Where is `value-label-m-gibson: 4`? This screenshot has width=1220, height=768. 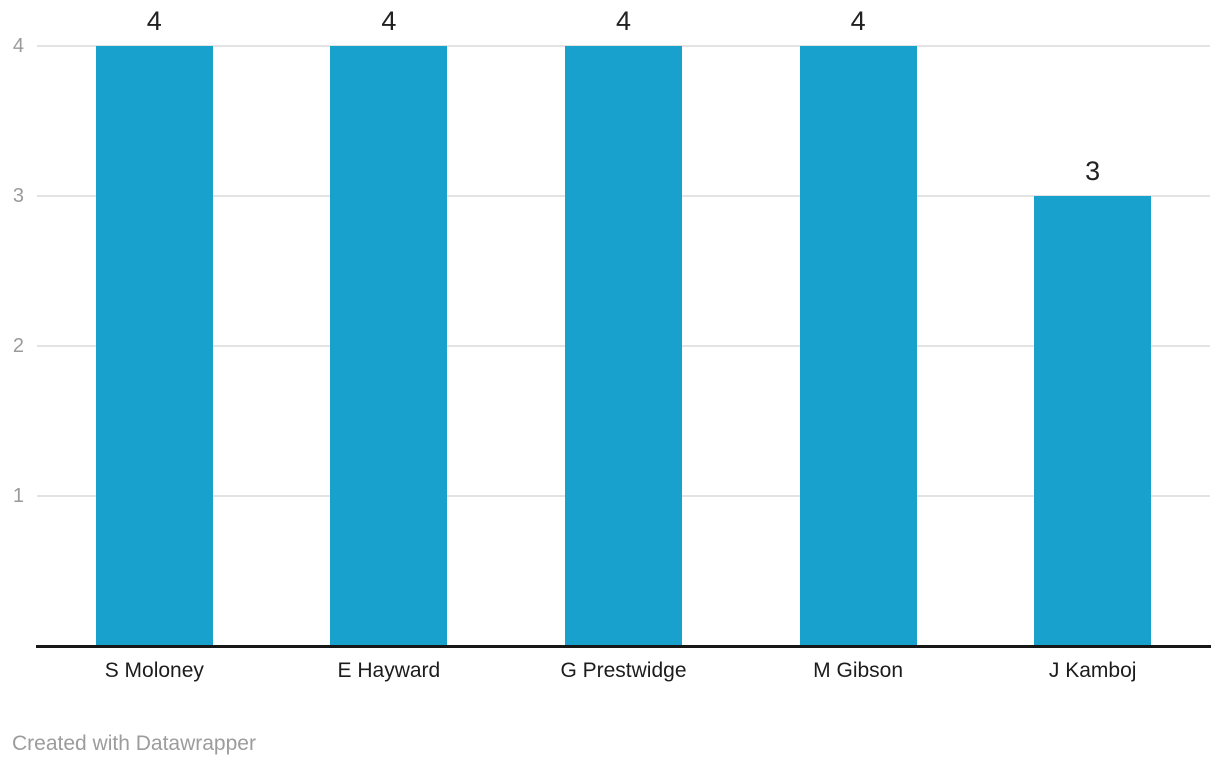 value-label-m-gibson: 4 is located at coordinates (858, 21).